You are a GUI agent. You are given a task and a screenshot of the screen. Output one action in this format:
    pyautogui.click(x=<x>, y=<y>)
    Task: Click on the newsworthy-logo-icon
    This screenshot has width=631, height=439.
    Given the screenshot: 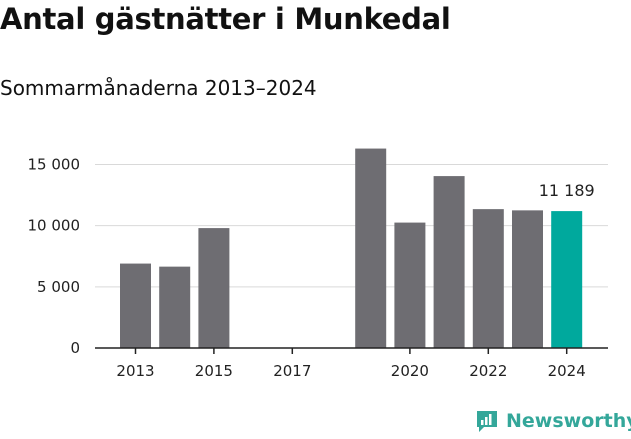 What is the action you would take?
    pyautogui.click(x=487, y=421)
    